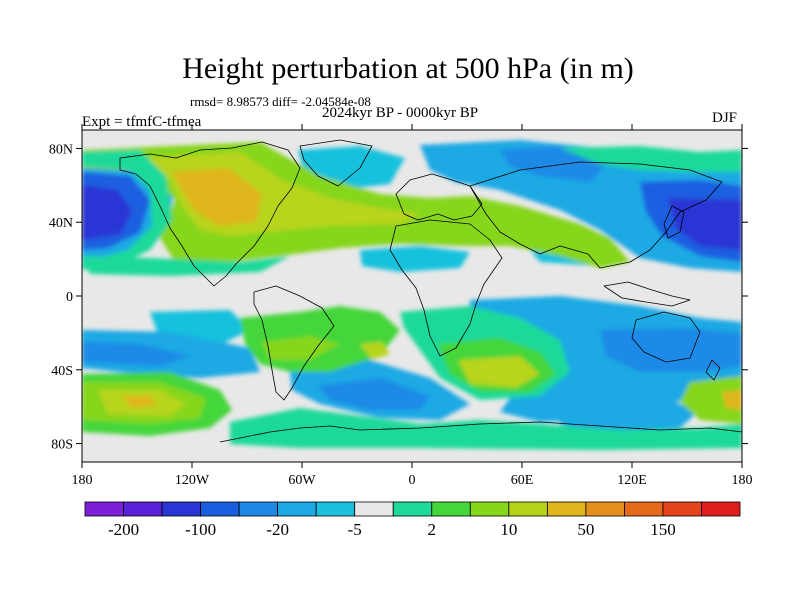 The image size is (800, 600). I want to click on contour-neg-antarctic-pacific, so click(630, 416).